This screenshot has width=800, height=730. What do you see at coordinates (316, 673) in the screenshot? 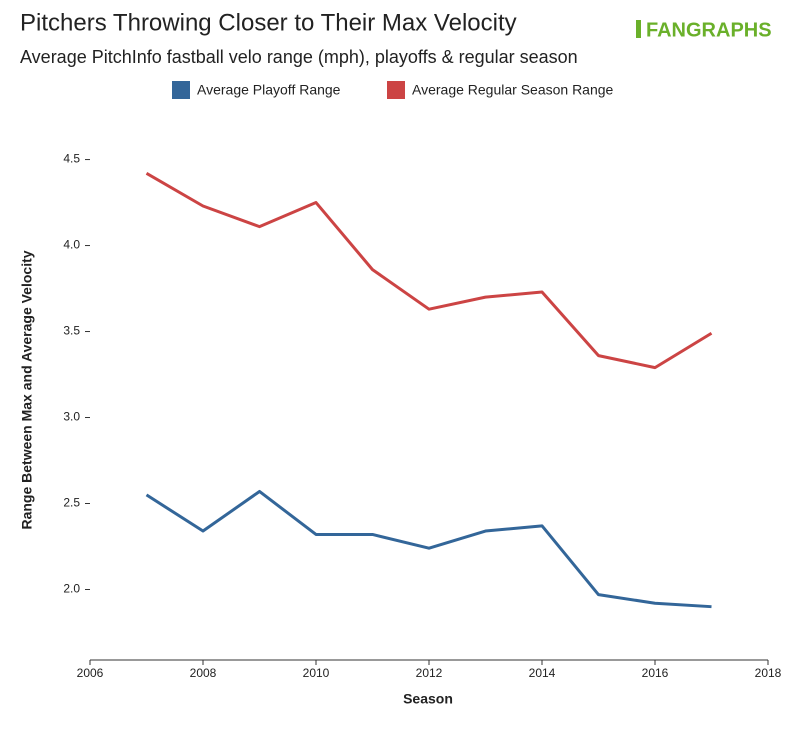
I see `x-tick-label: 2010` at bounding box center [316, 673].